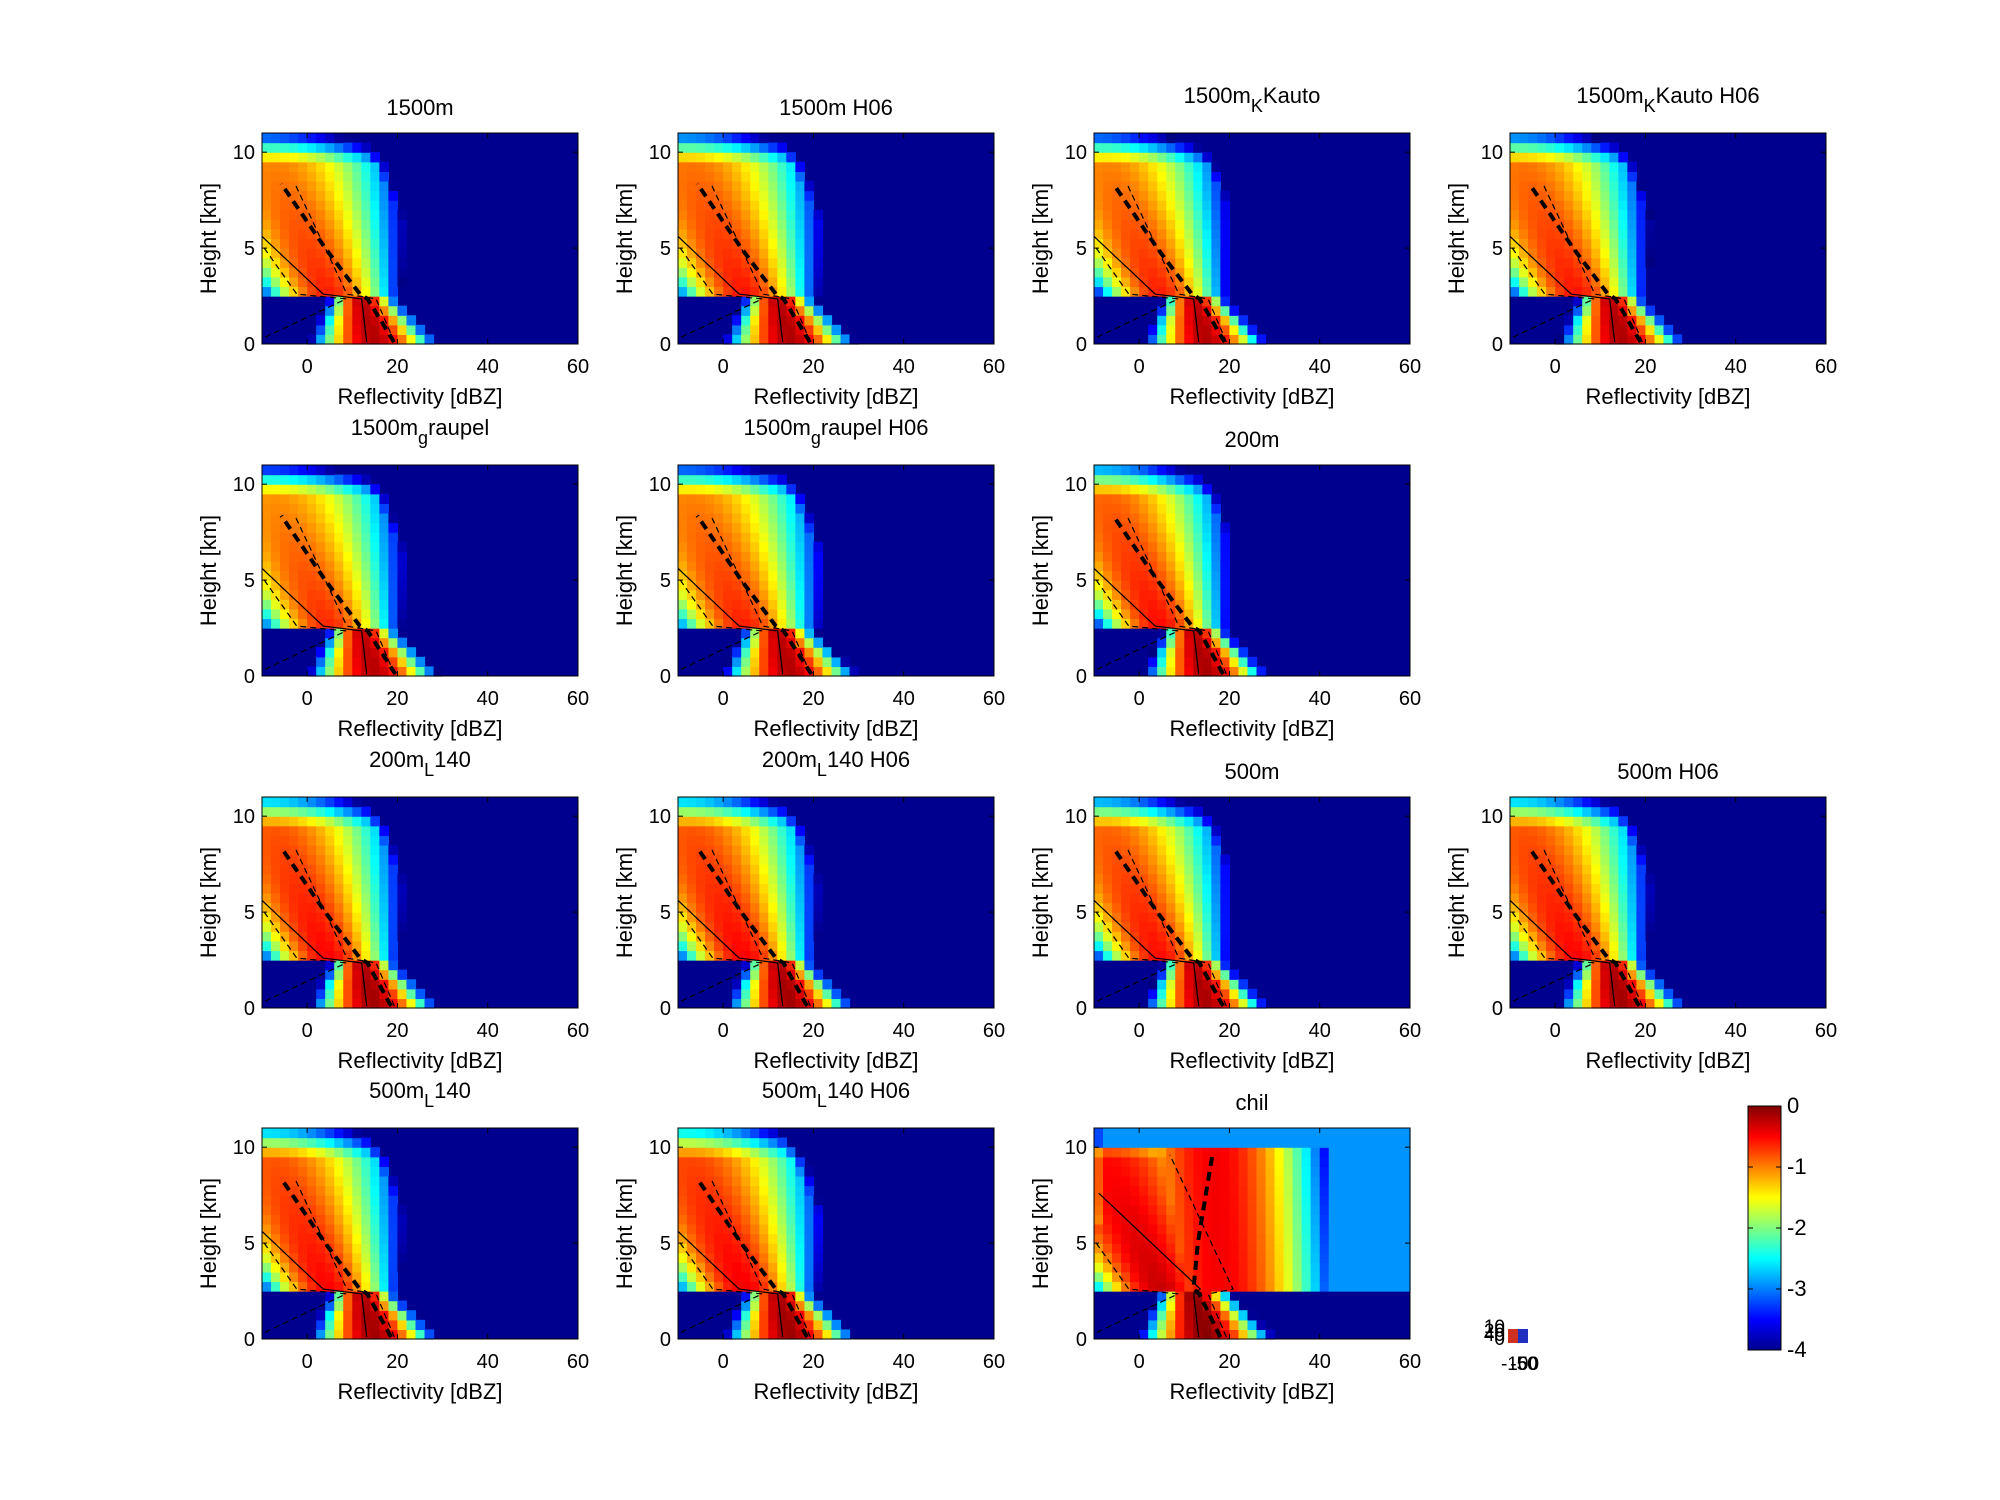 The image size is (2000, 1500). I want to click on percentile-high-line, so click(760, 595).